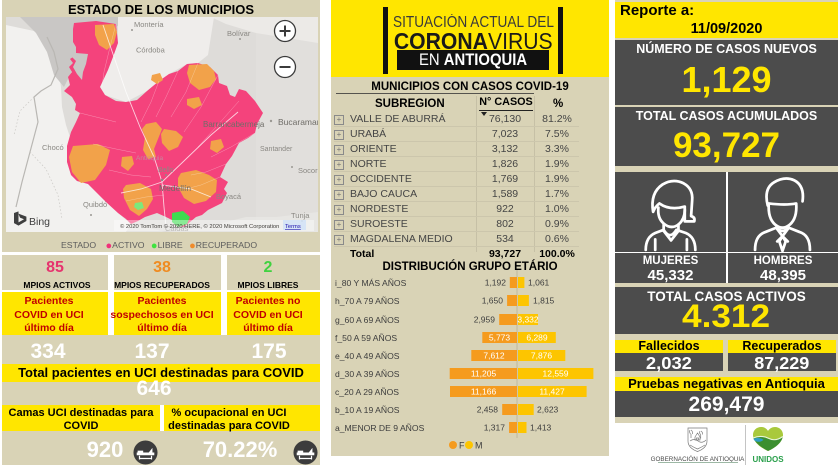 The image size is (840, 469). I want to click on svg-text: 2,458, so click(488, 410).